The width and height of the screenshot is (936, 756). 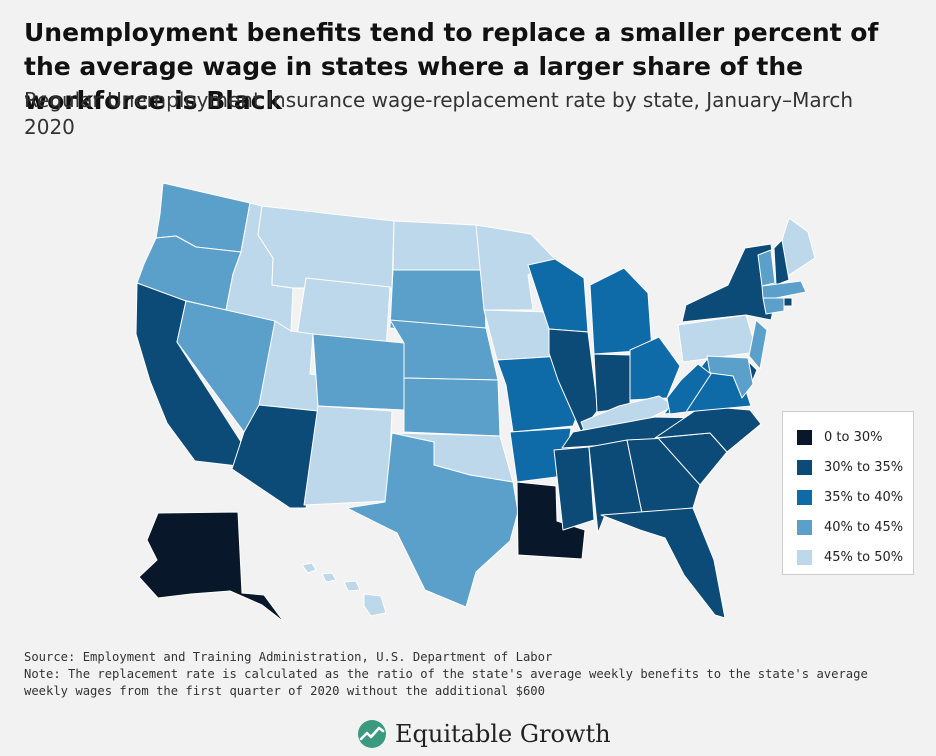 I want to click on legend-item-4: 45% to 50%, so click(x=855, y=557).